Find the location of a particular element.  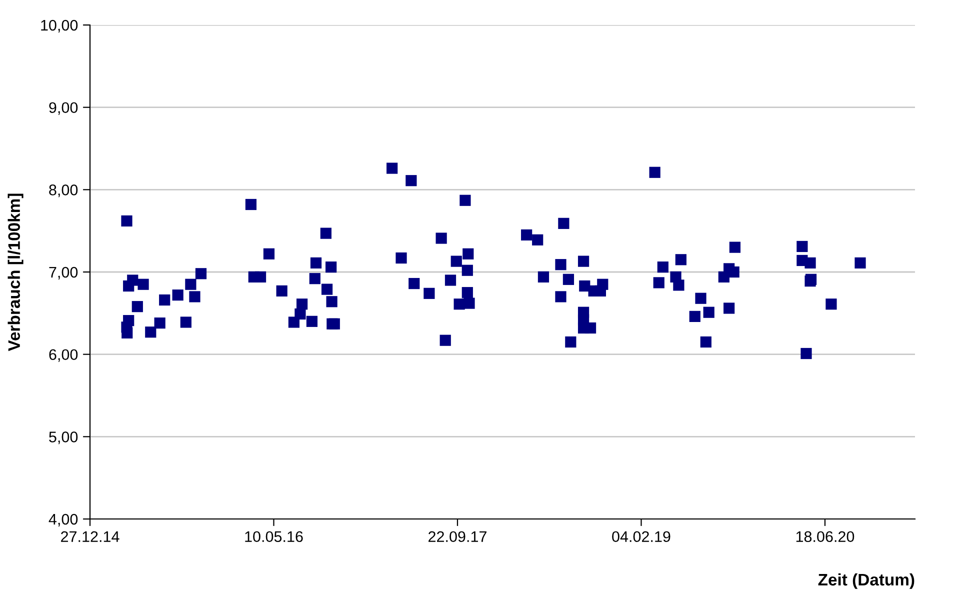

y-tick-label: 9,00 is located at coordinates (63, 108).